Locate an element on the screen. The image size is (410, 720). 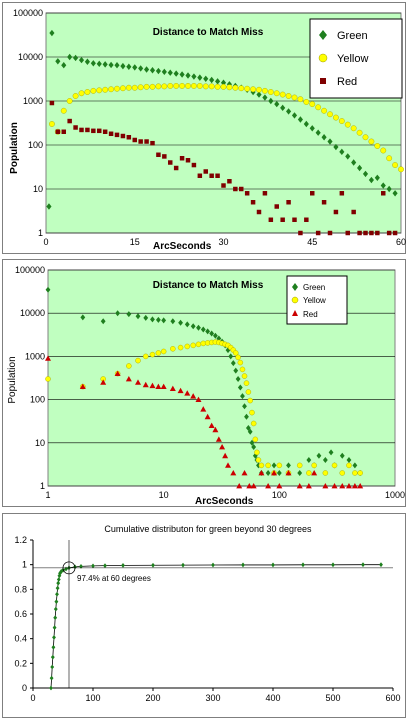
y-tick-label: 1000 is located at coordinates (33, 101).